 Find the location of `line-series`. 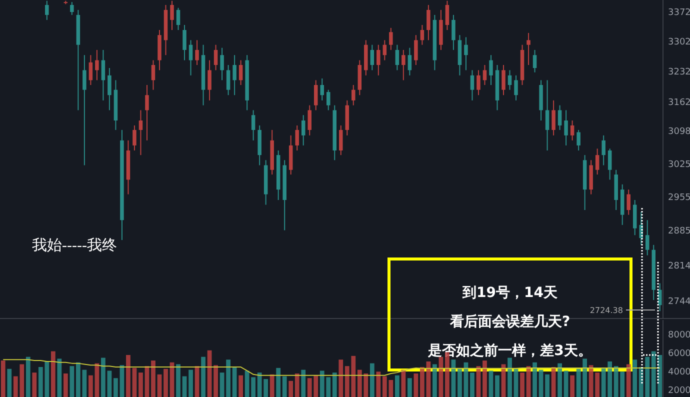

line-series is located at coordinates (331, 367).